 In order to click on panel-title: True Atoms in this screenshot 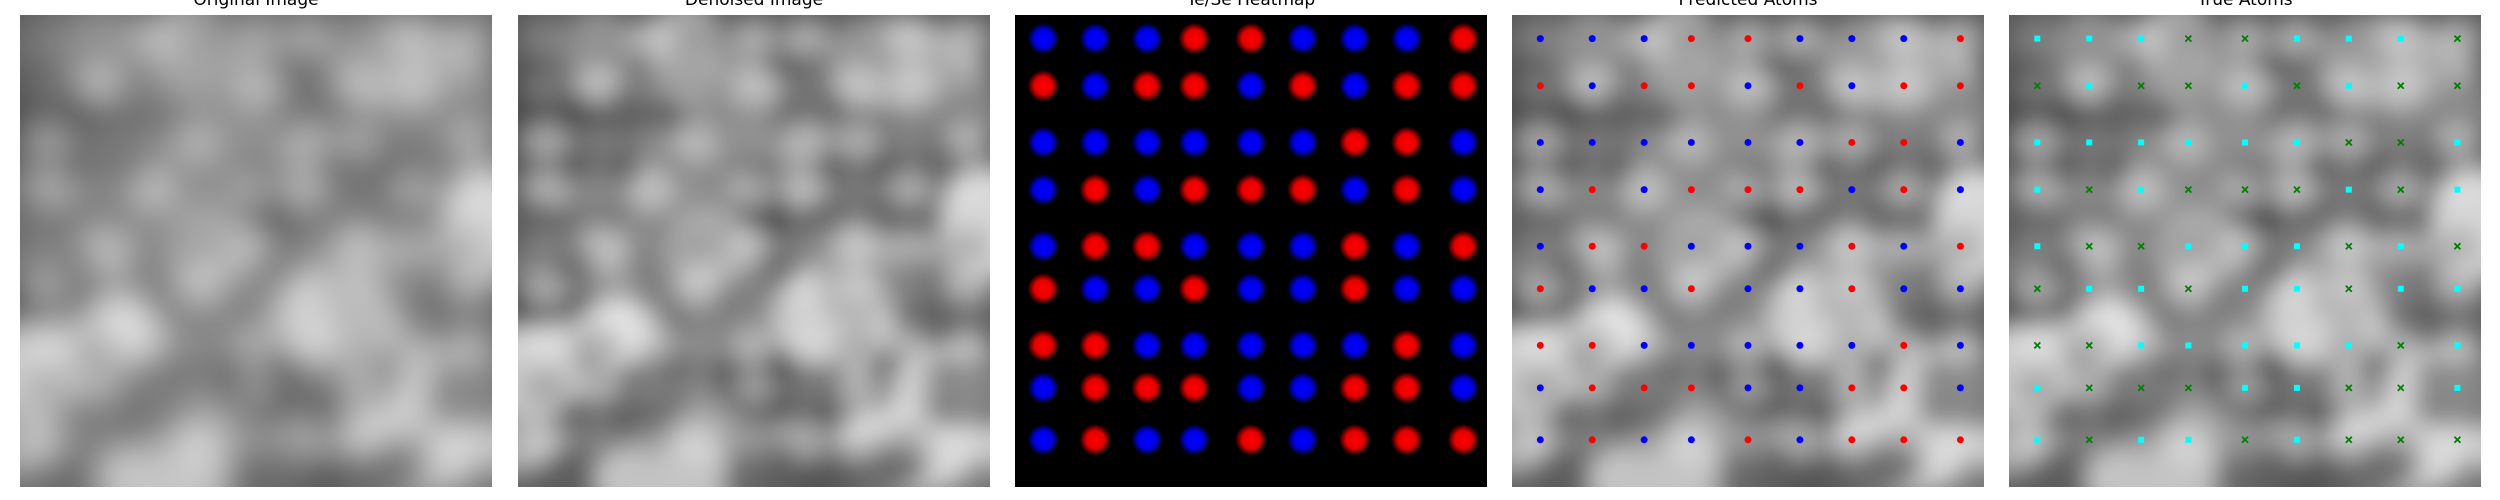, I will do `click(2245, 5)`.